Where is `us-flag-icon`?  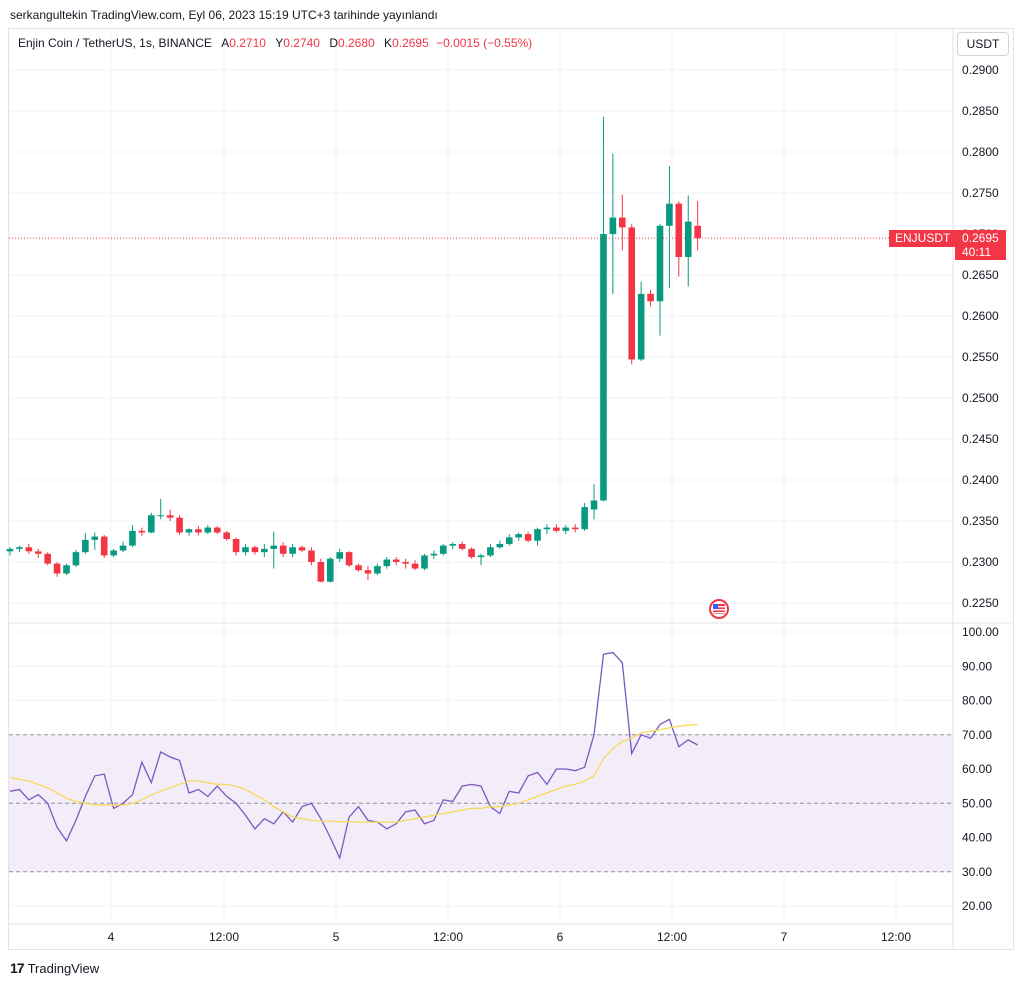 us-flag-icon is located at coordinates (719, 609).